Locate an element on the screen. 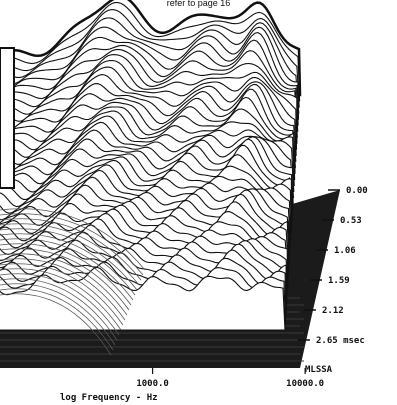 Image resolution: width=397 pixels, height=405 pixels. time-tick-label: 2.65 msec is located at coordinates (340, 341).